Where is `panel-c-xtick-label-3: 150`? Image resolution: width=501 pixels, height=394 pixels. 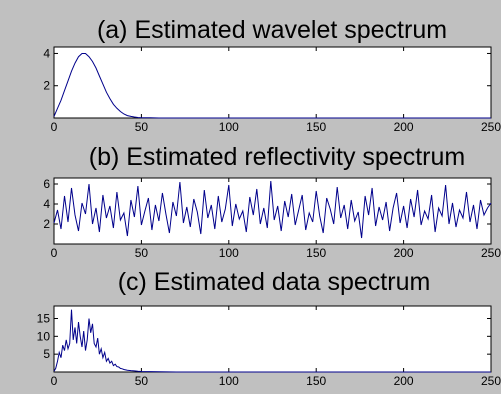 panel-c-xtick-label-3: 150 is located at coordinates (316, 381).